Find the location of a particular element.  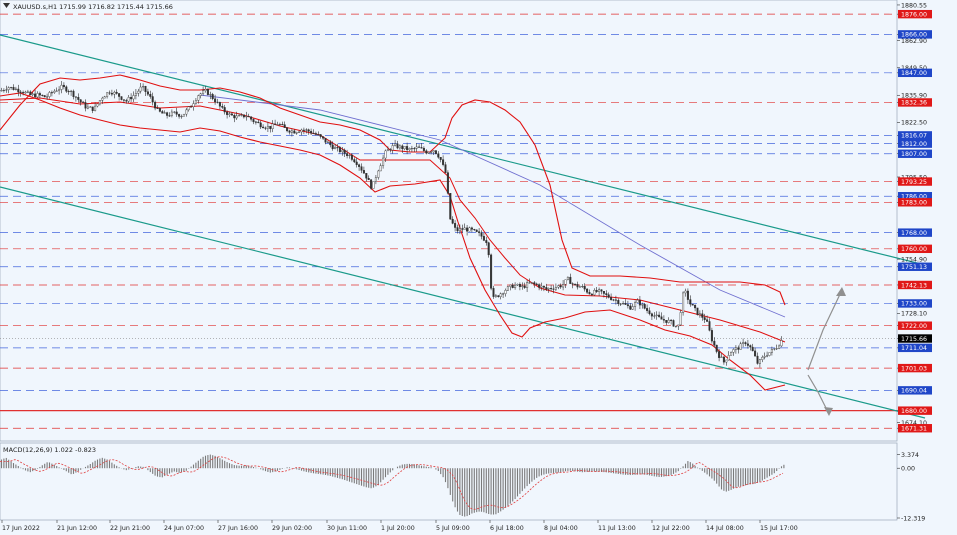

price-tag-label-16: 1715.66 is located at coordinates (914, 339).